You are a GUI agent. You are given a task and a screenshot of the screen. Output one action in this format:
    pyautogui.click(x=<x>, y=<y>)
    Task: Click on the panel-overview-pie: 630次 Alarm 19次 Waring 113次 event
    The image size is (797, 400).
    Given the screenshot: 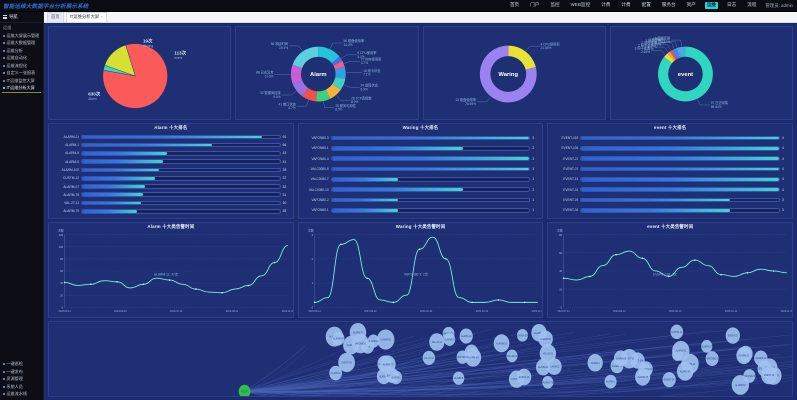 What is the action you would take?
    pyautogui.click(x=140, y=73)
    